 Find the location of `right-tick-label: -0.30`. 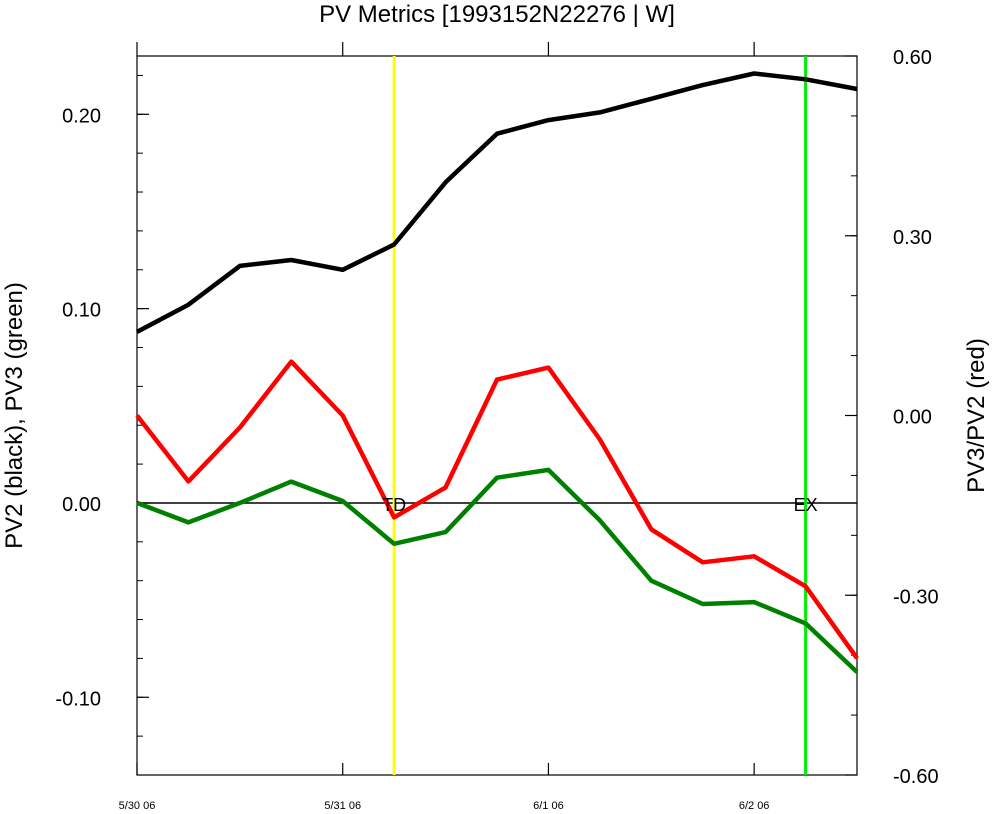

right-tick-label: -0.30 is located at coordinates (916, 597).